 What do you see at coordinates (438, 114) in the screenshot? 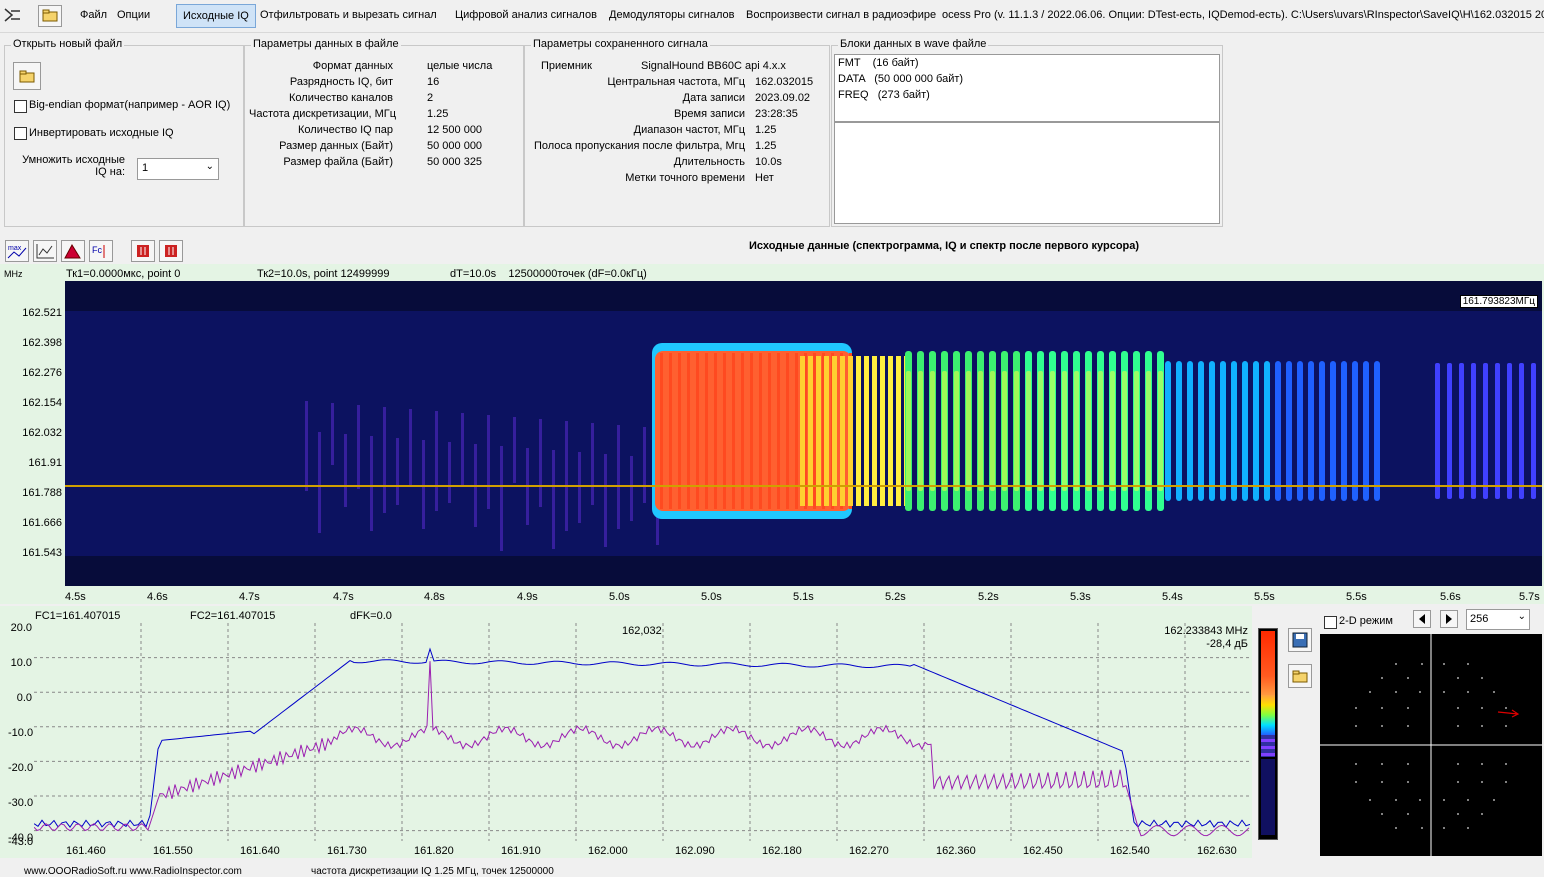
I see `file-param-value: 1.25` at bounding box center [438, 114].